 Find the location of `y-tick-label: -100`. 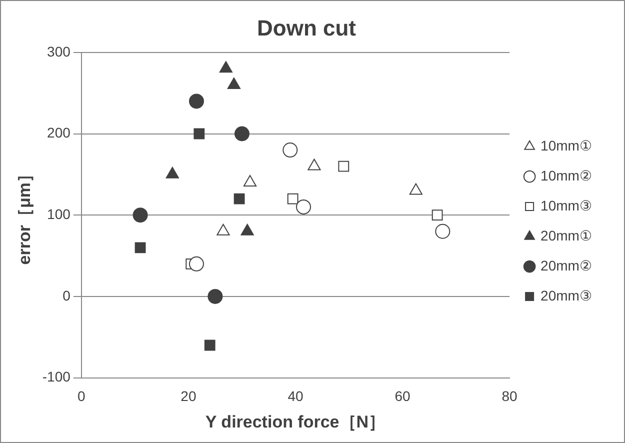

y-tick-label: -100 is located at coordinates (56, 376).